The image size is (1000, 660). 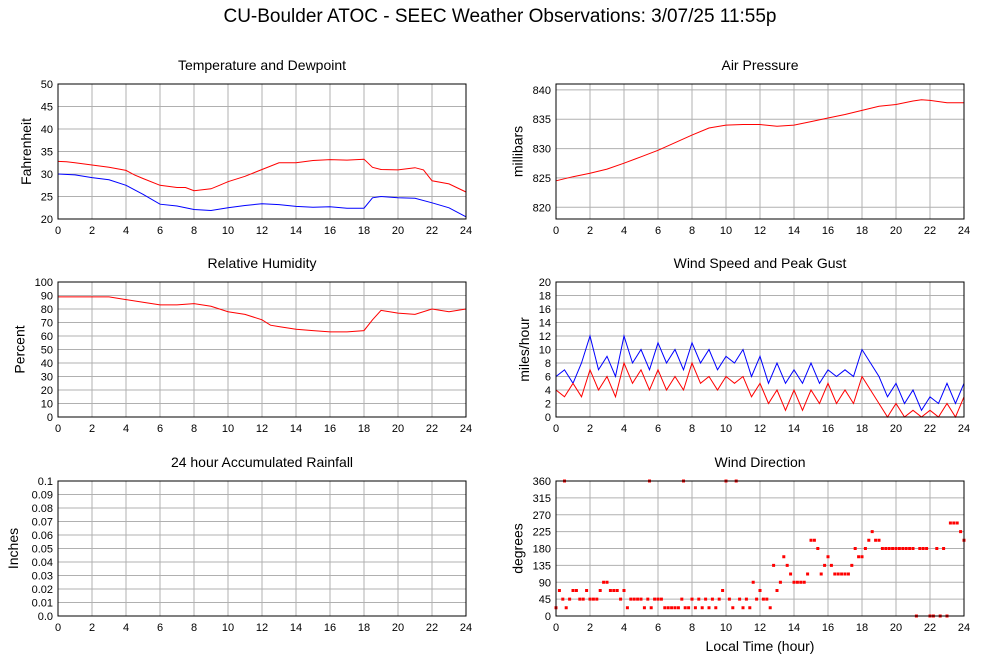 I want to click on direction-title: Wind Direction, so click(x=759, y=462).